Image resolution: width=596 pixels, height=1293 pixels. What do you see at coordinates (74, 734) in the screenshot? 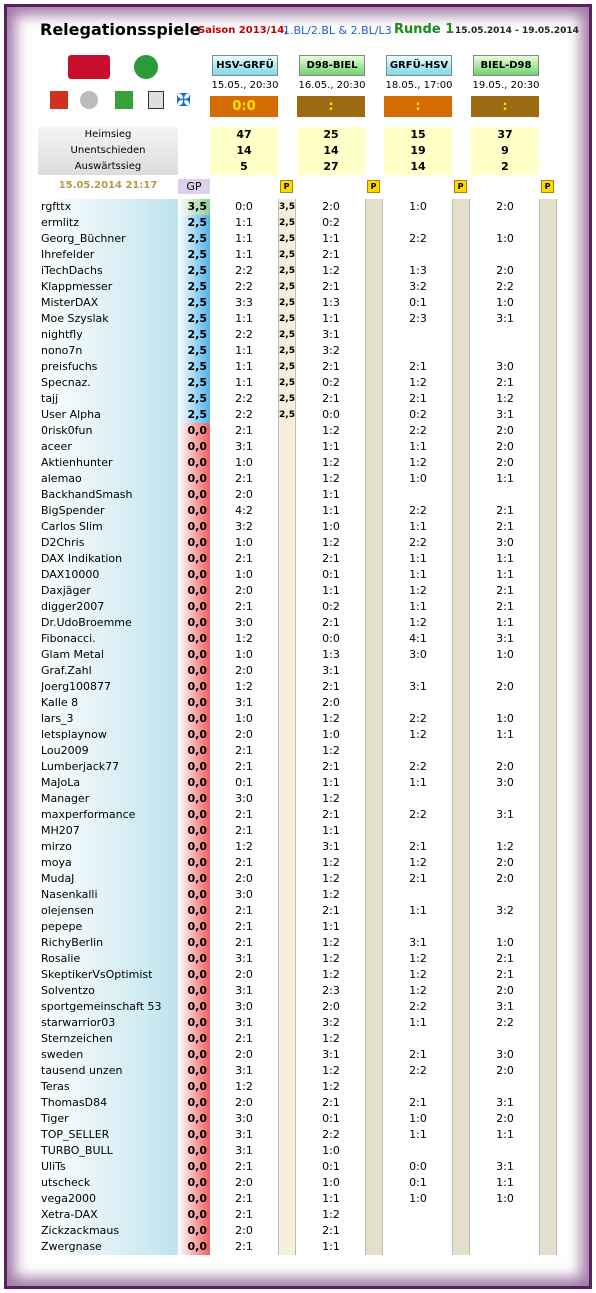
I see `player-name: letsplaynow` at bounding box center [74, 734].